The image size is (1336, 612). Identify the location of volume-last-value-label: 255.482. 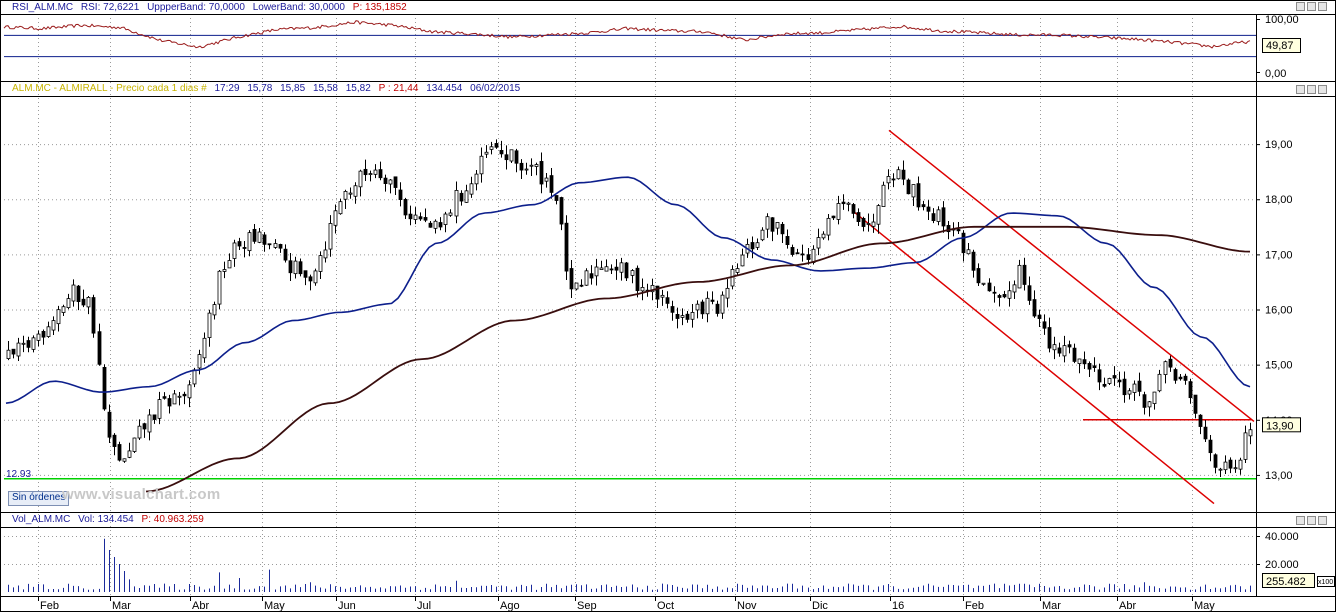
(1286, 582).